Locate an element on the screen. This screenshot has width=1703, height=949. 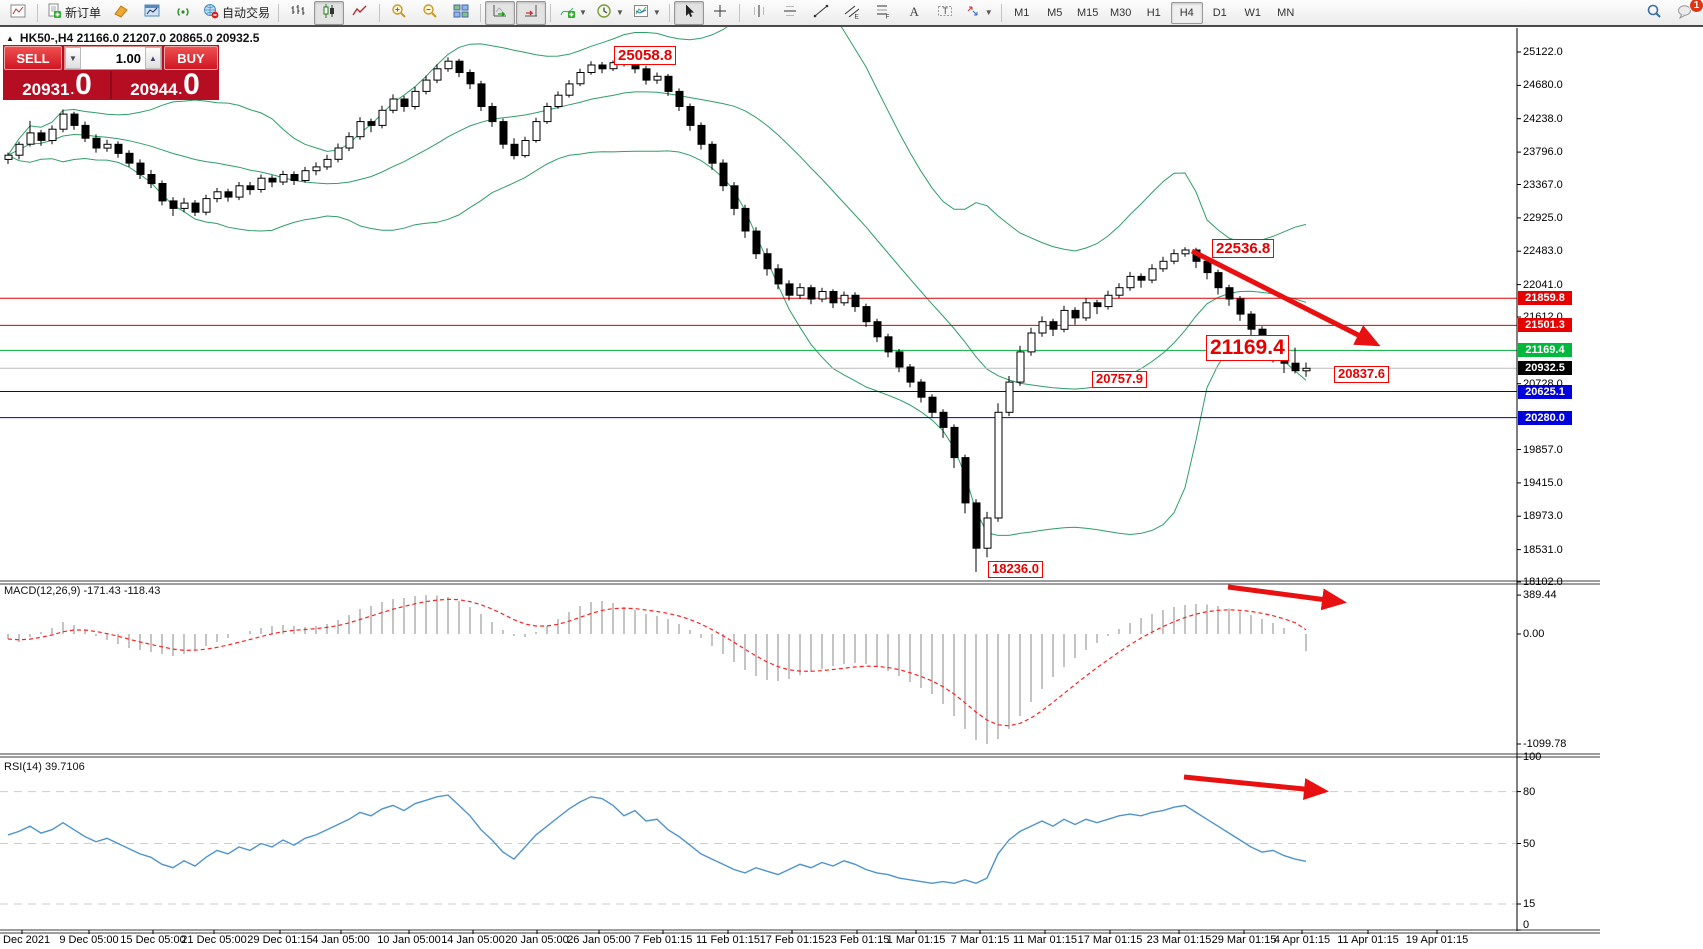
text-label-icon: T is located at coordinates (945, 12).